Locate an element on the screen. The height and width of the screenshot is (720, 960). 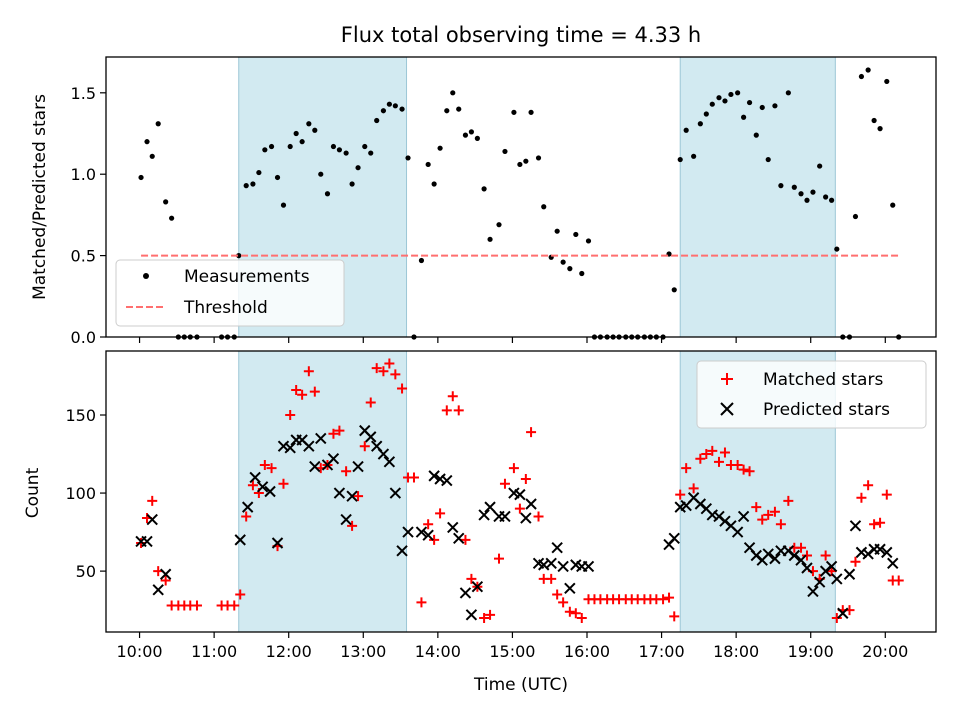
x-tick-label: 11:00 is located at coordinates (214, 651).